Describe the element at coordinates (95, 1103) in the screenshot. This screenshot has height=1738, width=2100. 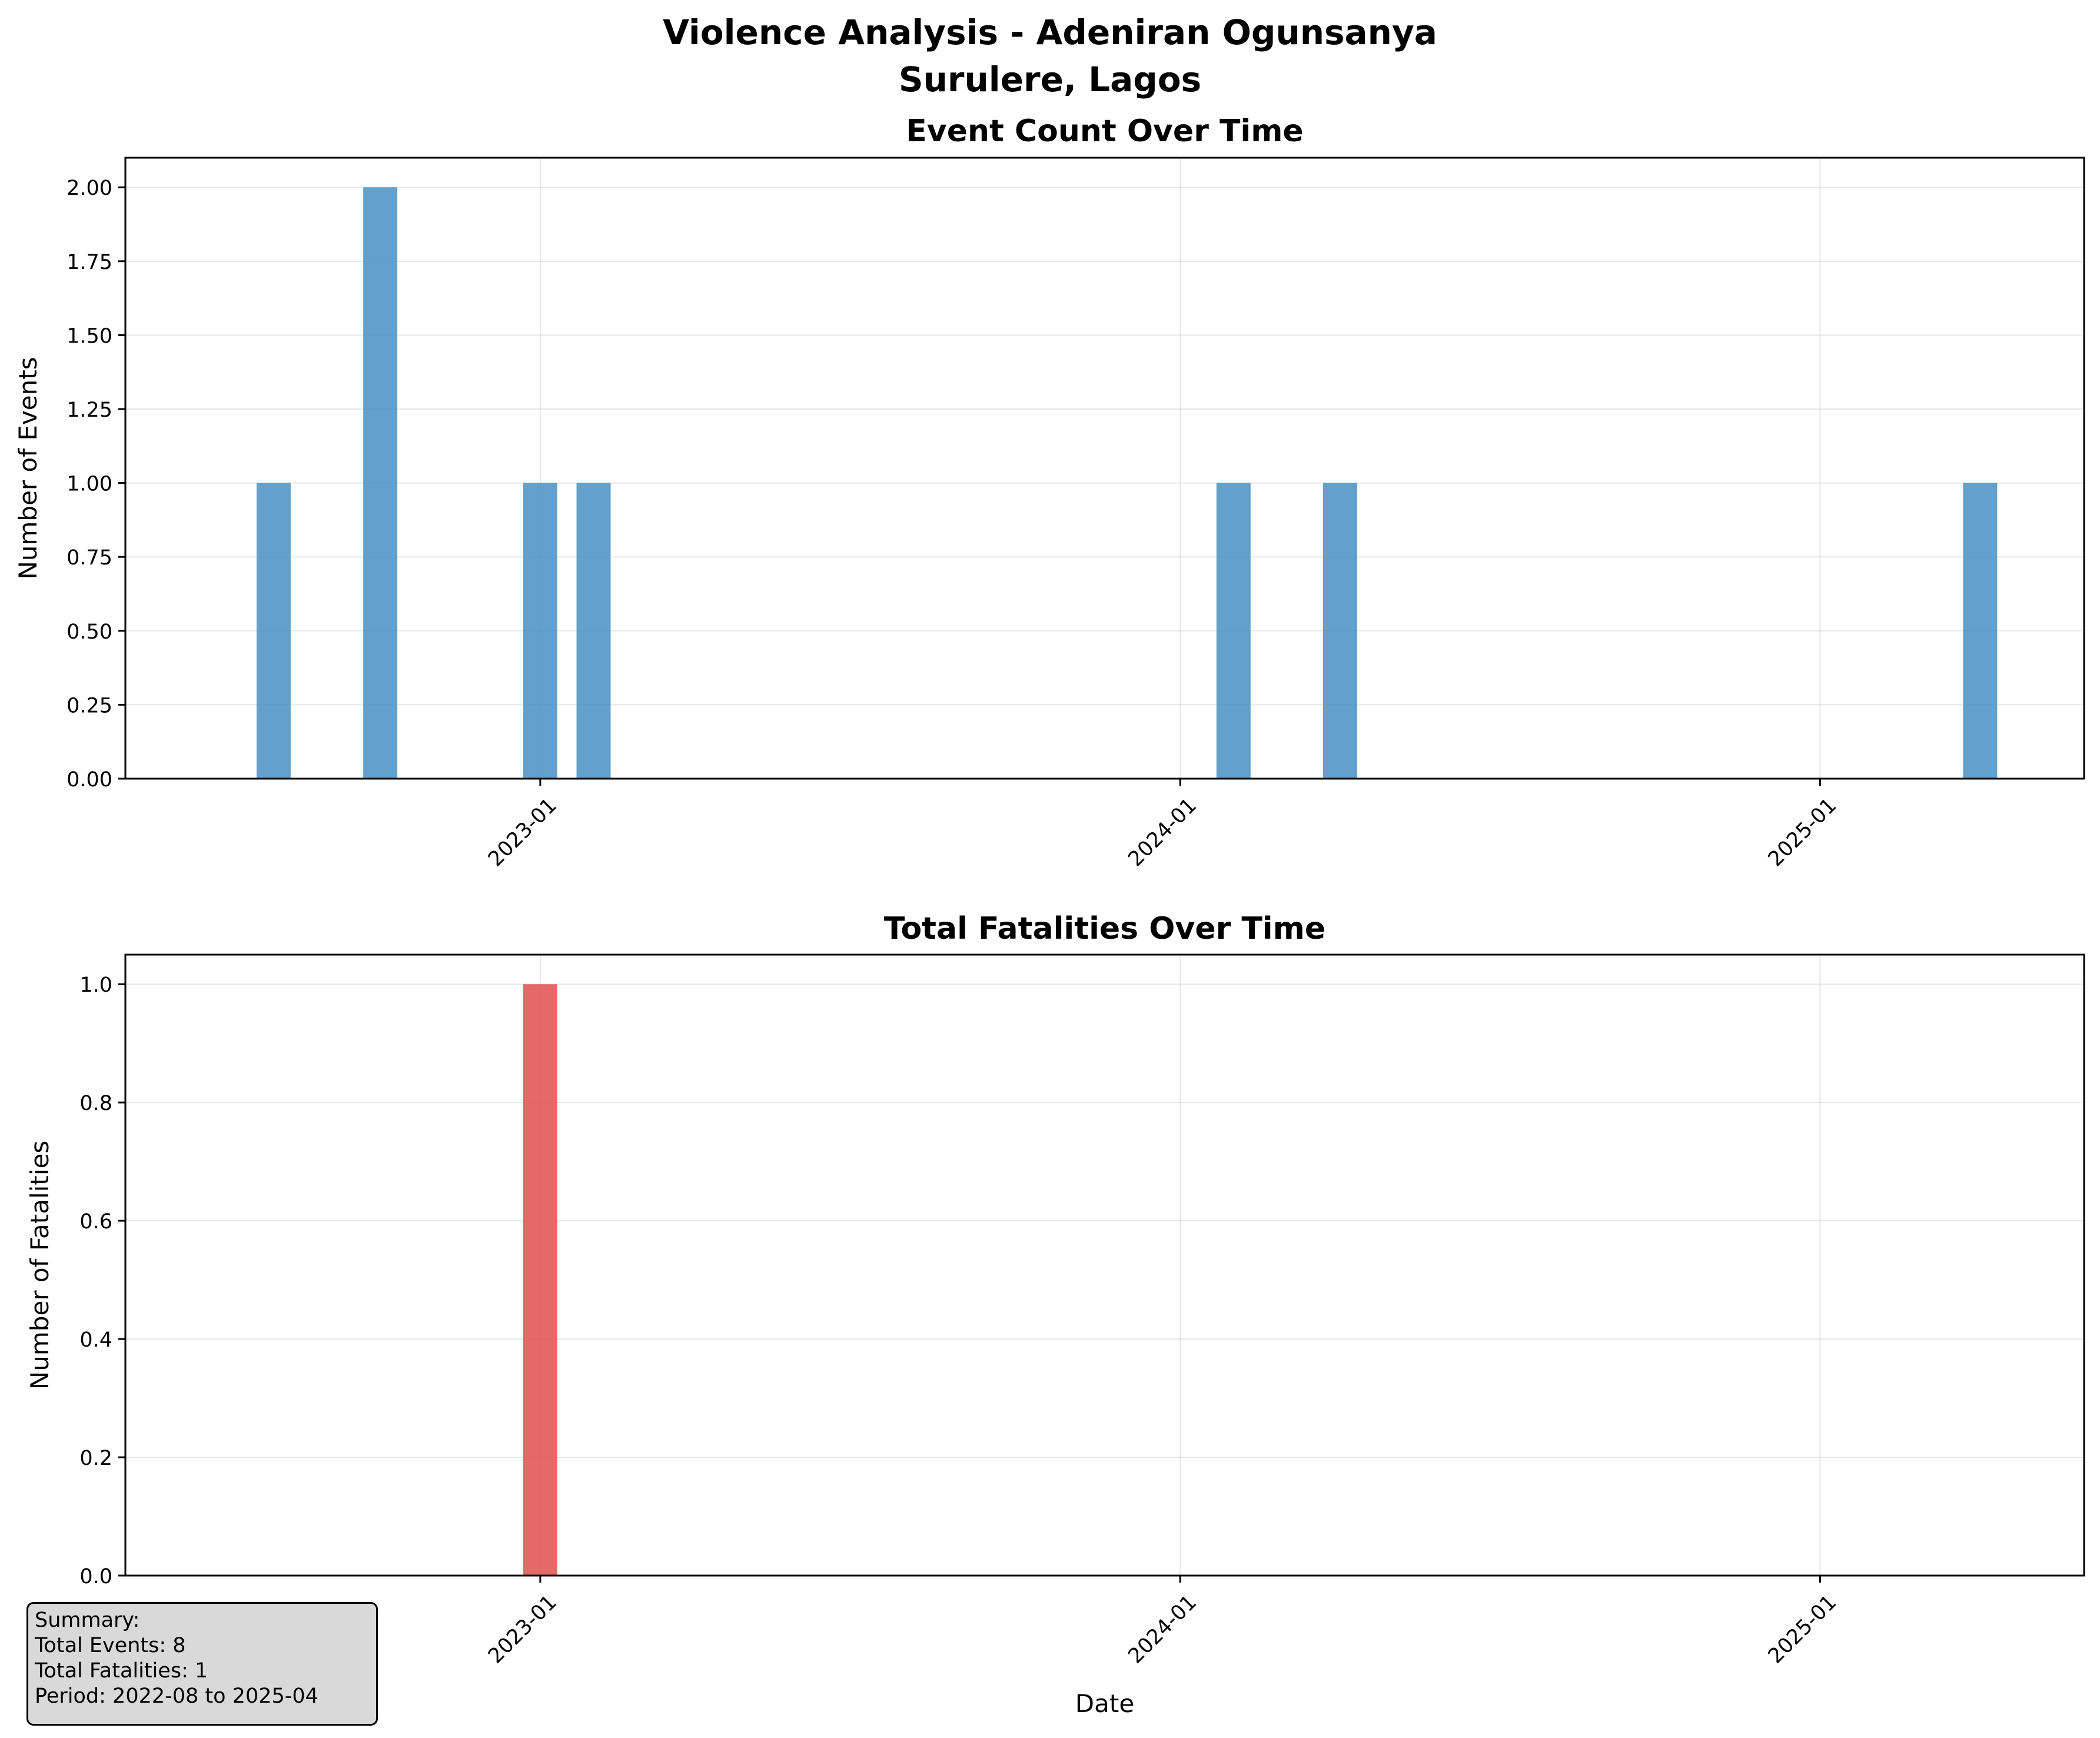
I see `y-tick-label: 0.8` at that location.